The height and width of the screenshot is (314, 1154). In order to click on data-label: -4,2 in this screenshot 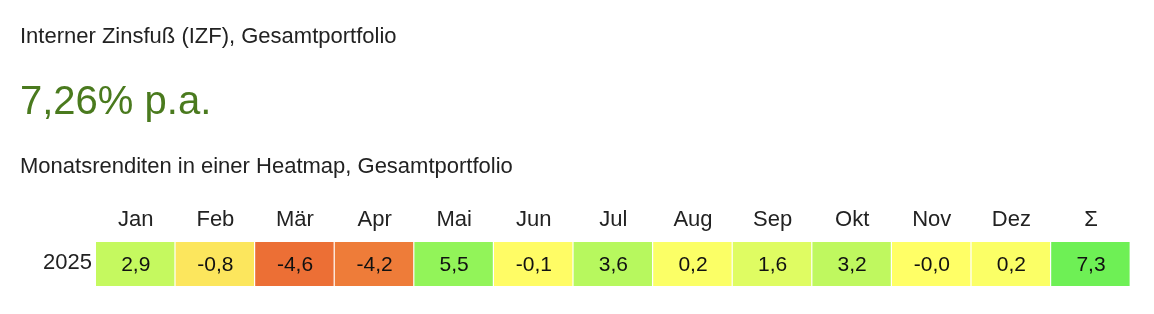, I will do `click(374, 263)`.